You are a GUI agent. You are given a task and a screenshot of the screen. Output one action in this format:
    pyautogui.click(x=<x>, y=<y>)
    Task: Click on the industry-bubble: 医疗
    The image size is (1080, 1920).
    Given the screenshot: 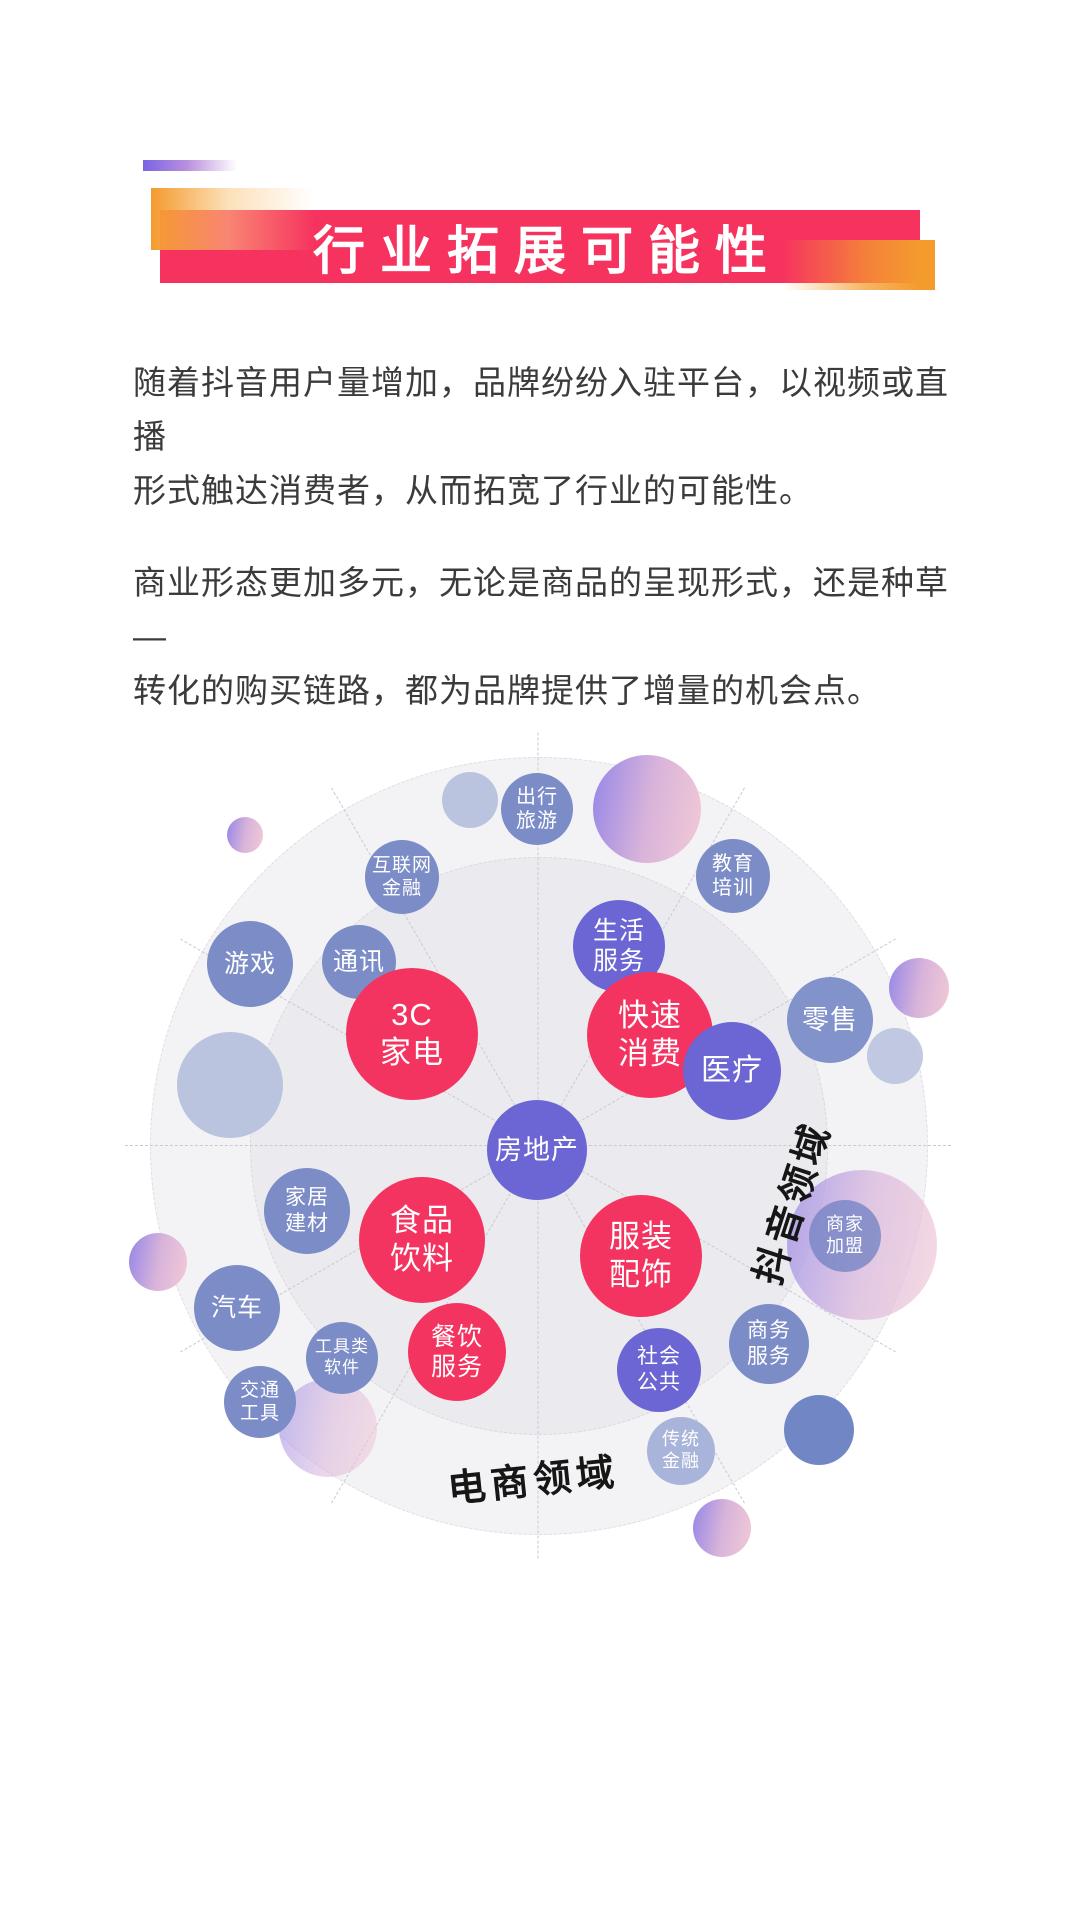 What is the action you would take?
    pyautogui.click(x=732, y=1071)
    